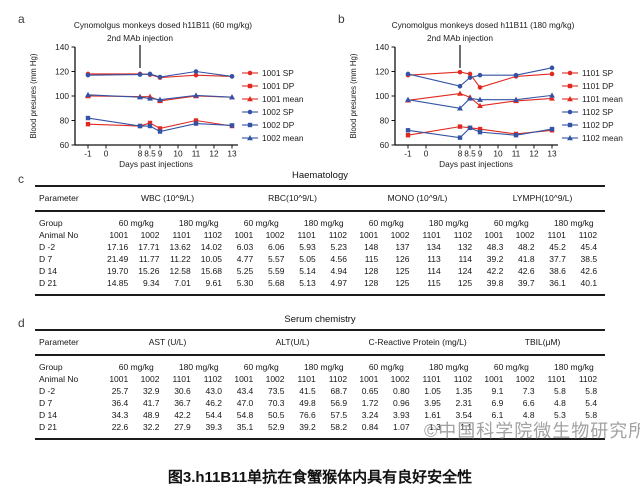 The width and height of the screenshot is (640, 502). What do you see at coordinates (338, 283) in the screenshot?
I see `value-cell: 4.97` at bounding box center [338, 283].